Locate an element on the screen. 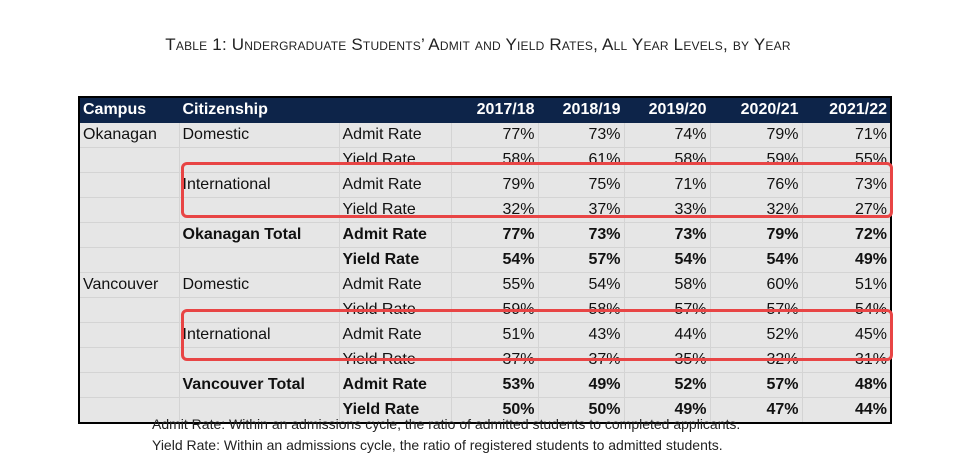 This screenshot has height=465, width=956. table-row: Vancouver Total Admit Rate 53% 49% 52% 57% 48% is located at coordinates (485, 385).